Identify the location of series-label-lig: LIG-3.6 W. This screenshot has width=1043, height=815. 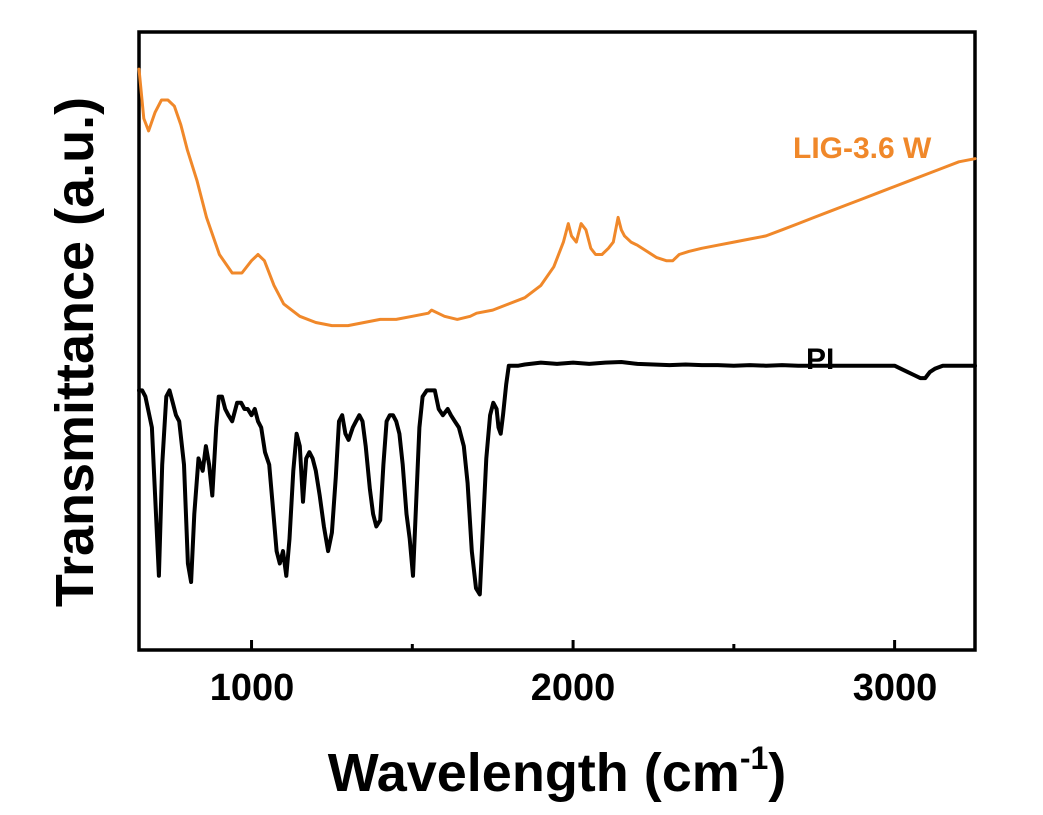
(862, 148).